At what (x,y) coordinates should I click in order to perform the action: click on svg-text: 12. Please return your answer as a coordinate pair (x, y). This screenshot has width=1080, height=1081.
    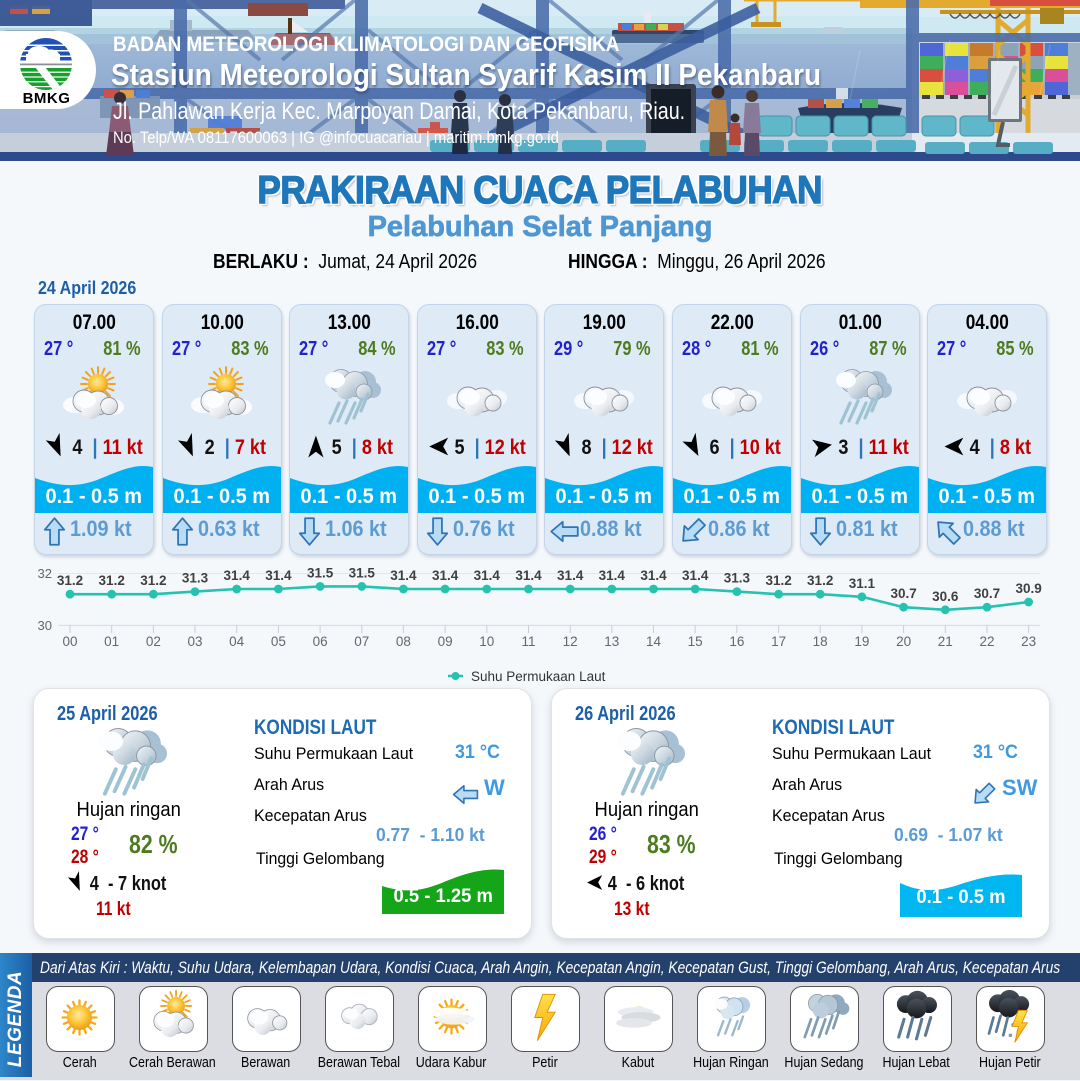
    Looking at the image, I should click on (570, 641).